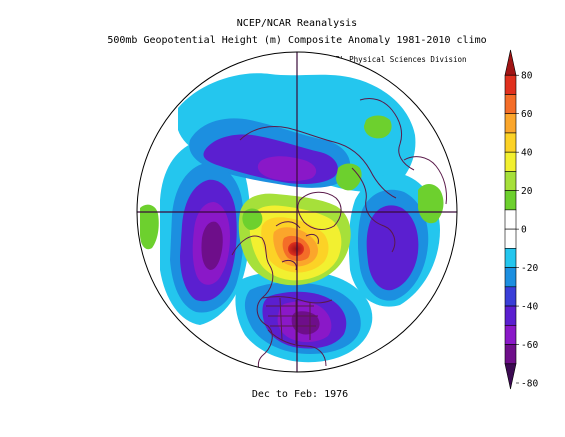 Image resolution: width=565 pixels, height=437 pixels. What do you see at coordinates (527, 153) in the screenshot?
I see `colorbar-tick-label: 40` at bounding box center [527, 153].